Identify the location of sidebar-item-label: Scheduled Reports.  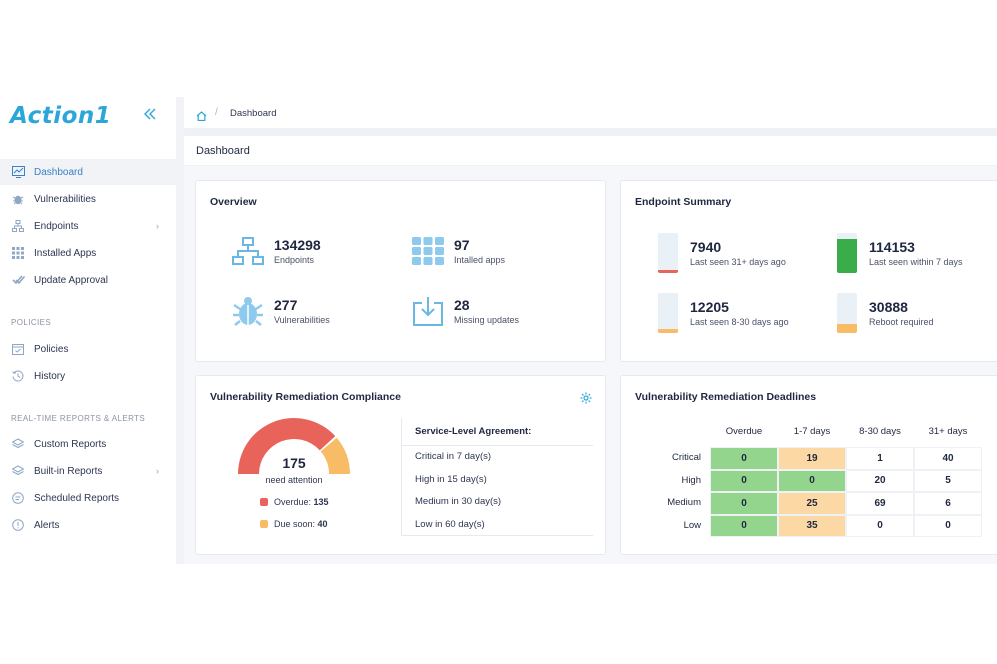
(77, 498).